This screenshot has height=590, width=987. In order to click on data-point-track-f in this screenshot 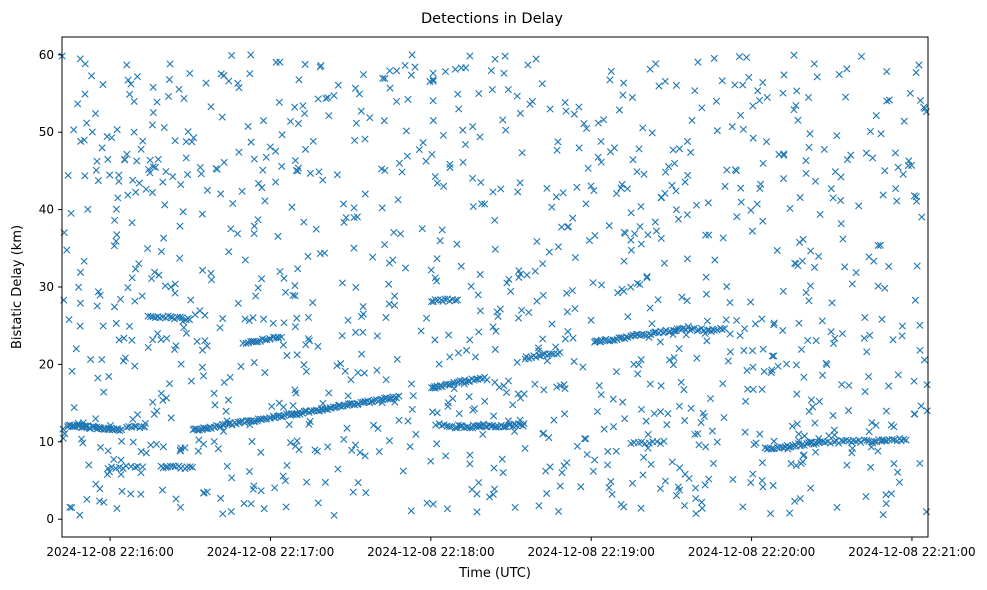, I will do `click(335, 408)`.